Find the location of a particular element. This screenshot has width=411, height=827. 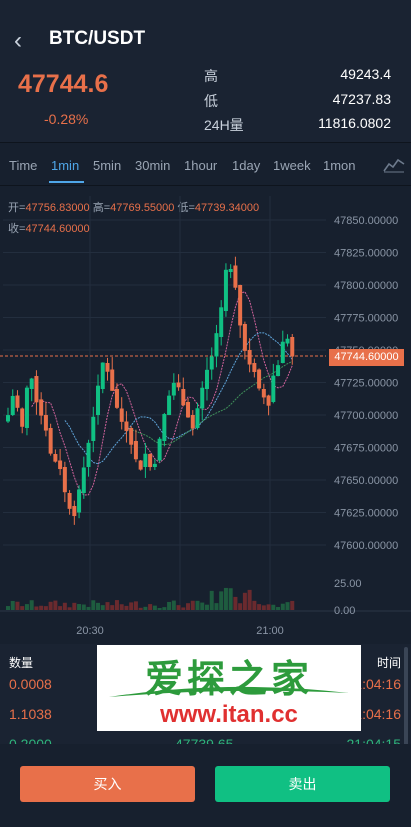

chart-type-icon is located at coordinates (394, 164).